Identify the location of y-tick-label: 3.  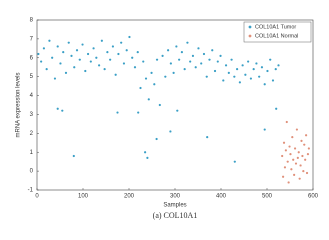
(32, 115).